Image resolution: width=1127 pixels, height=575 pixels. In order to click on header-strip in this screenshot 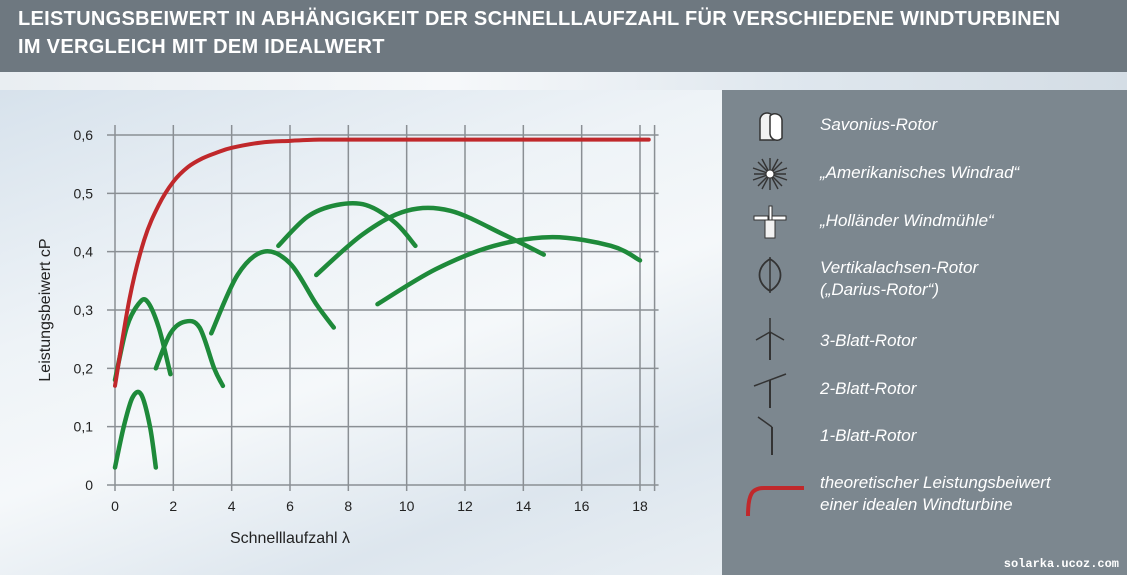, I will do `click(563, 81)`.